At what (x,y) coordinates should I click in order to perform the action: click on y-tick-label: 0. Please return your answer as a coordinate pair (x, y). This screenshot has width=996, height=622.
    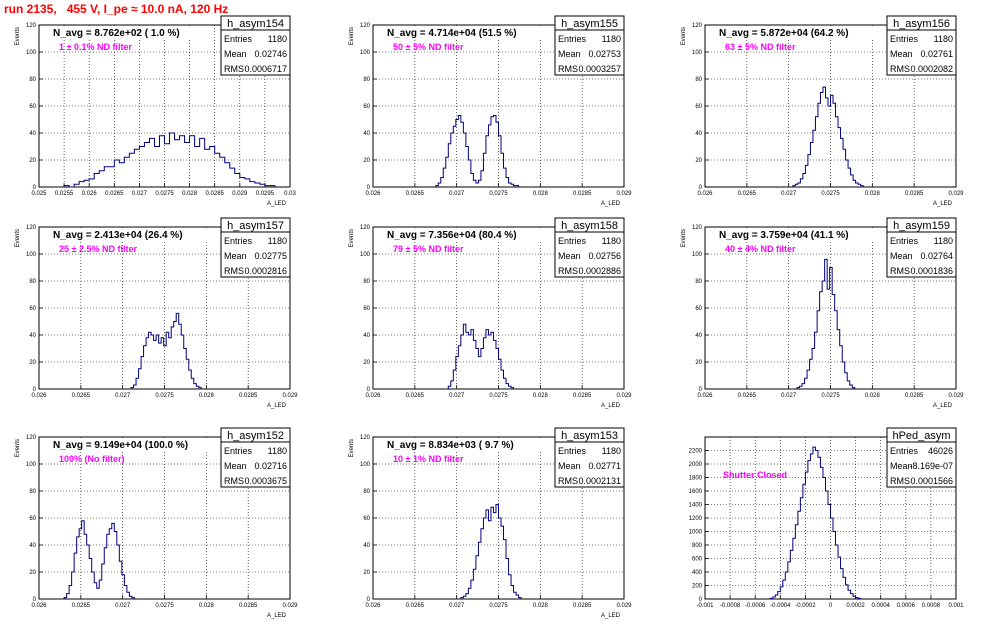
    Looking at the image, I should click on (701, 600).